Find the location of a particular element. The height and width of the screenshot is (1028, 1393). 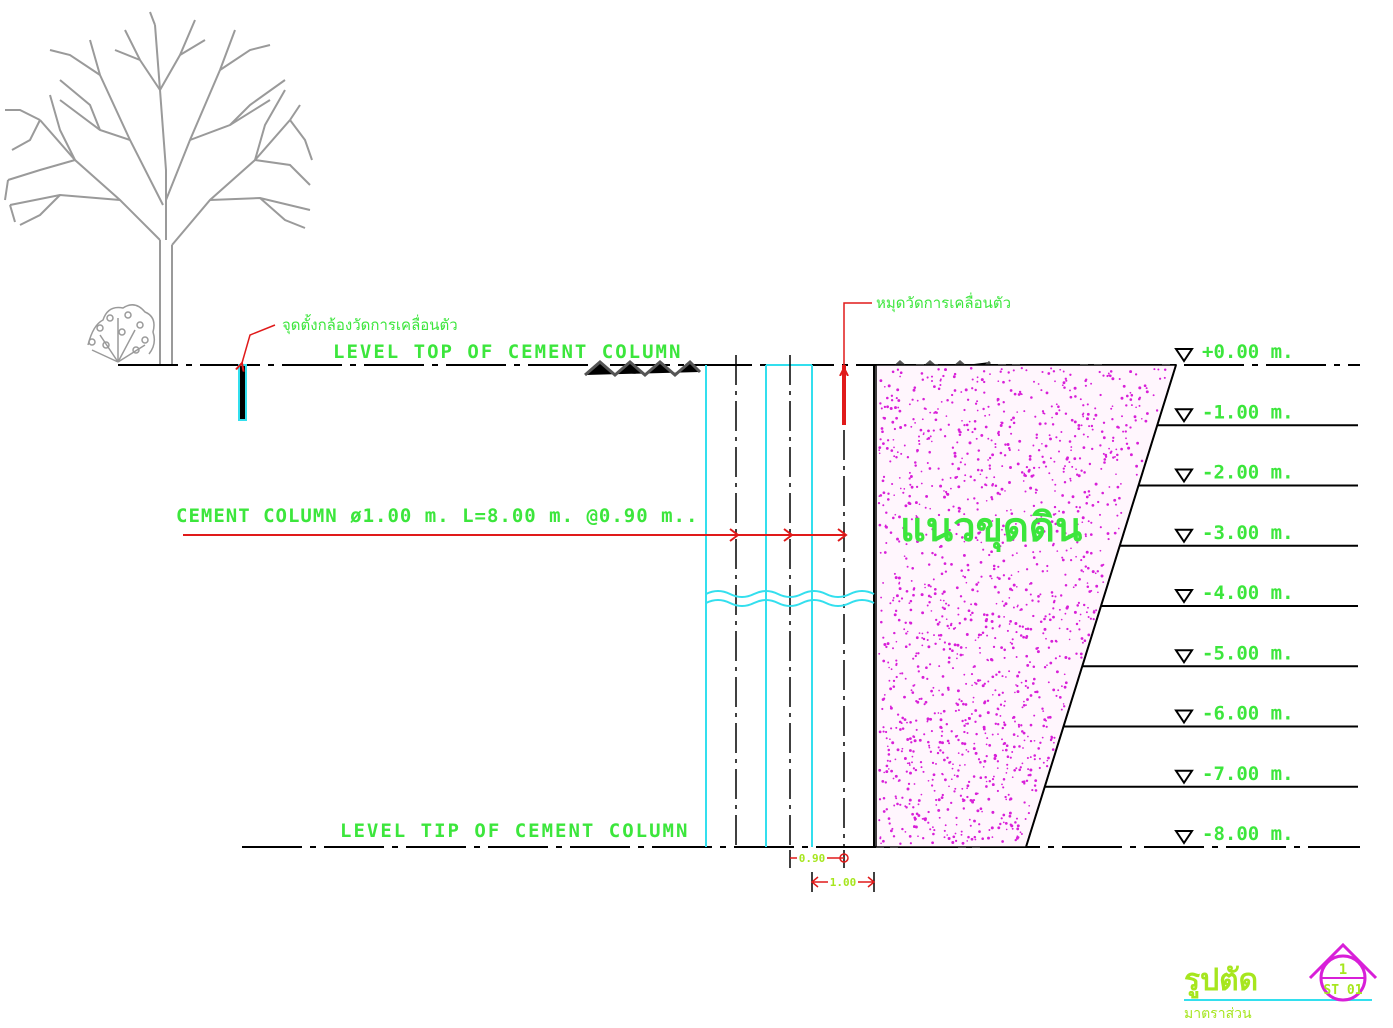

level-marker: -1.00 m. is located at coordinates (1257, 414).